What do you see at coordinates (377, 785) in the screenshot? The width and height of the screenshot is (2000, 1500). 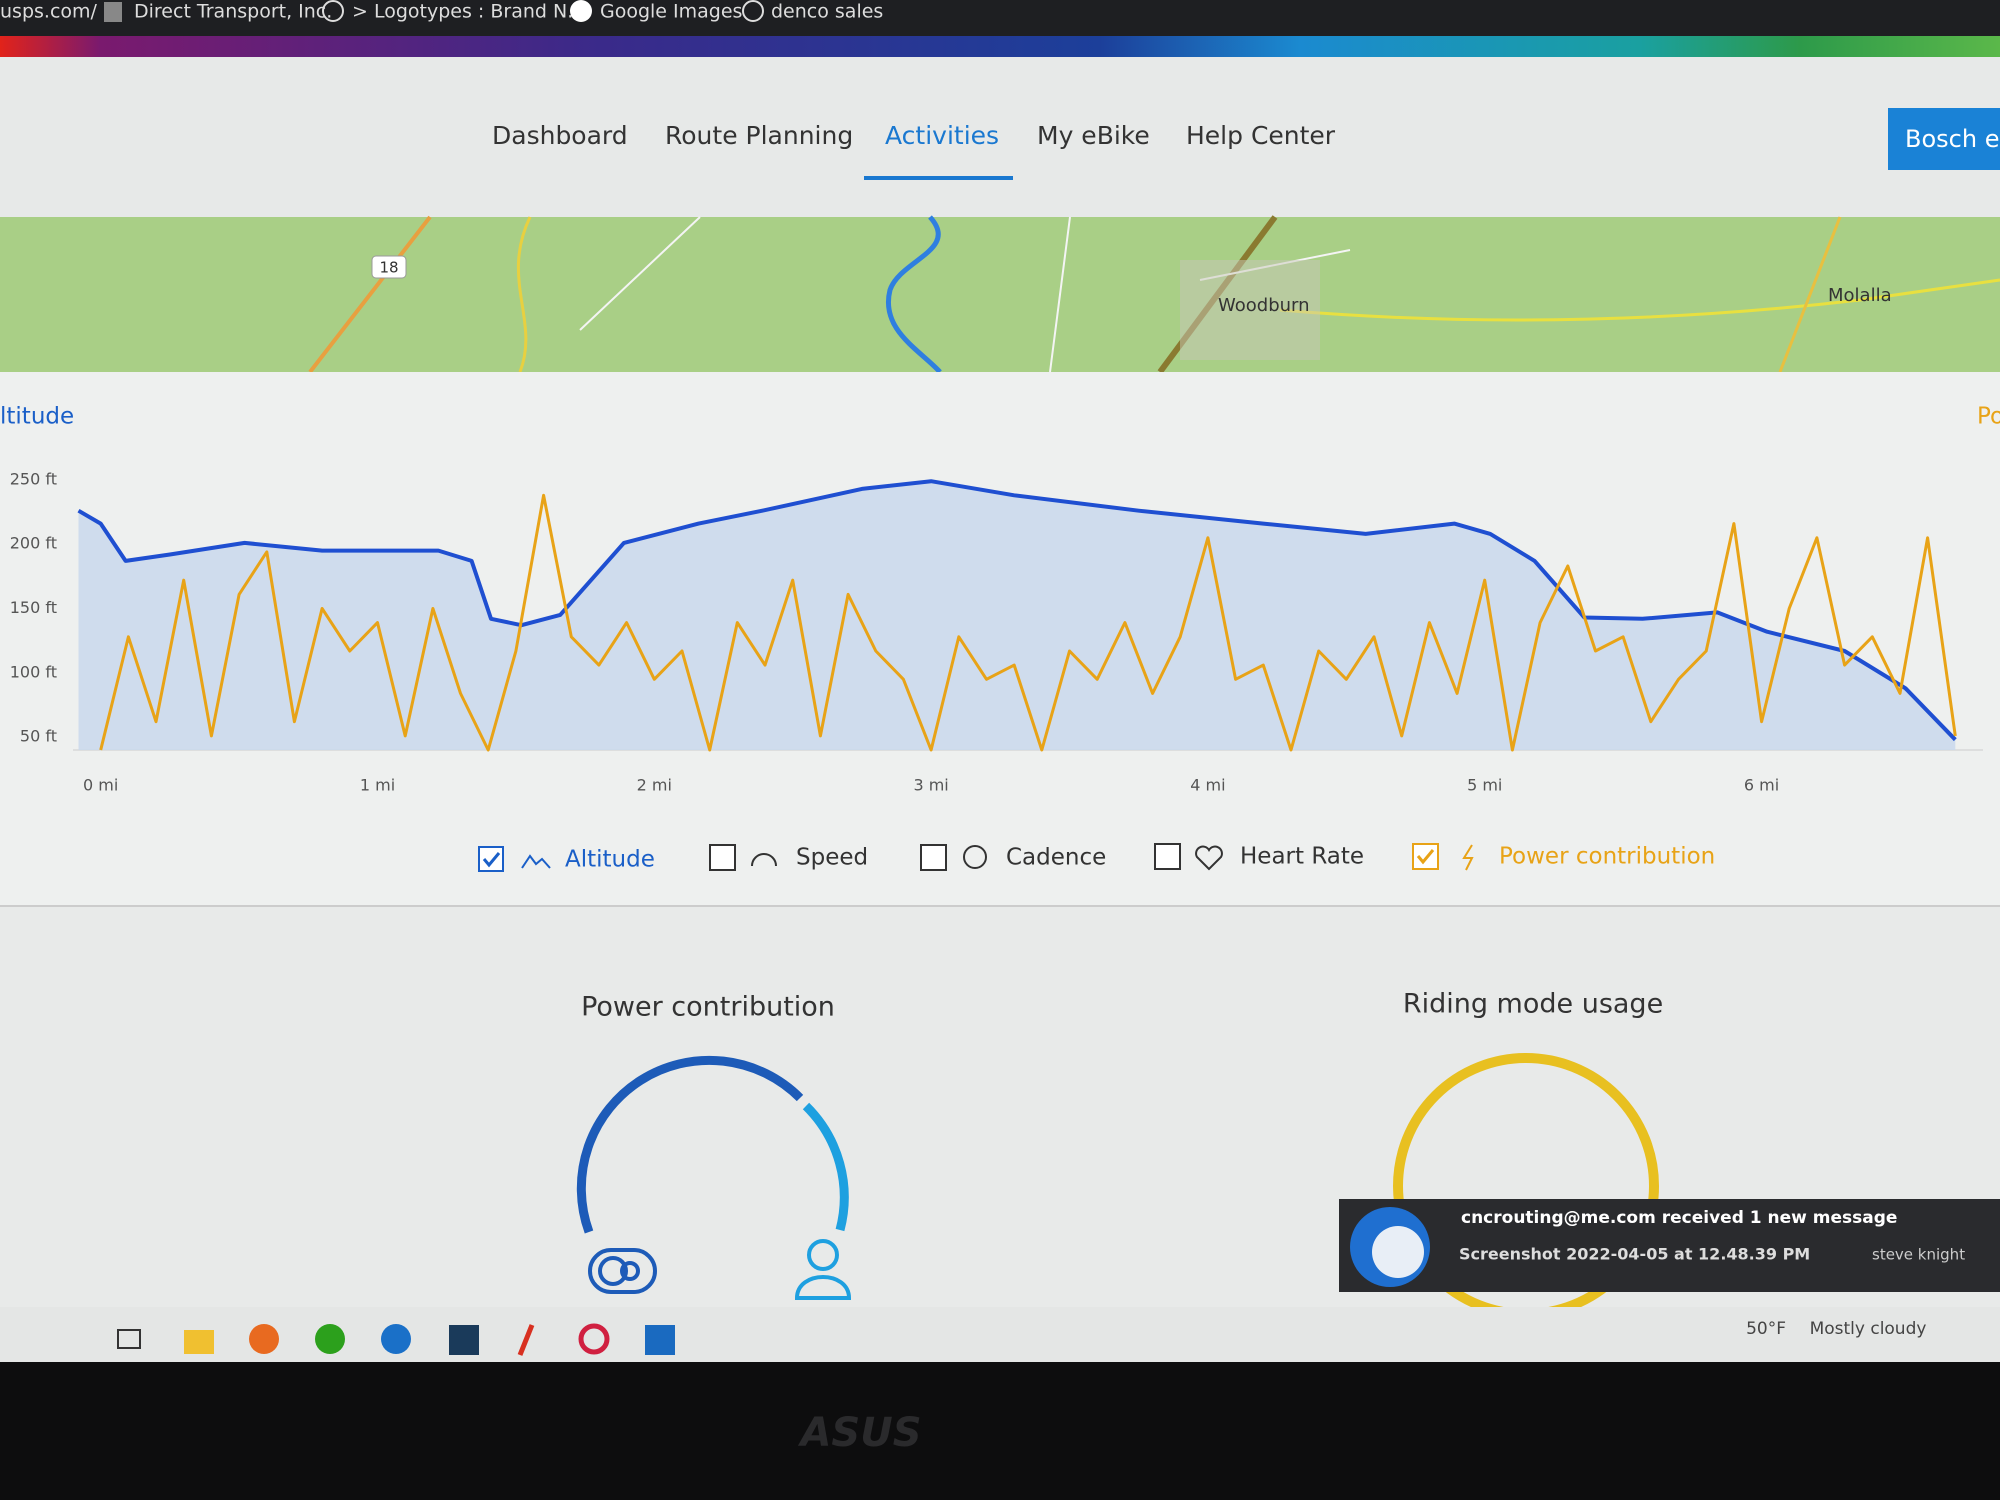 I see `x-tick-label: 1 mi` at bounding box center [377, 785].